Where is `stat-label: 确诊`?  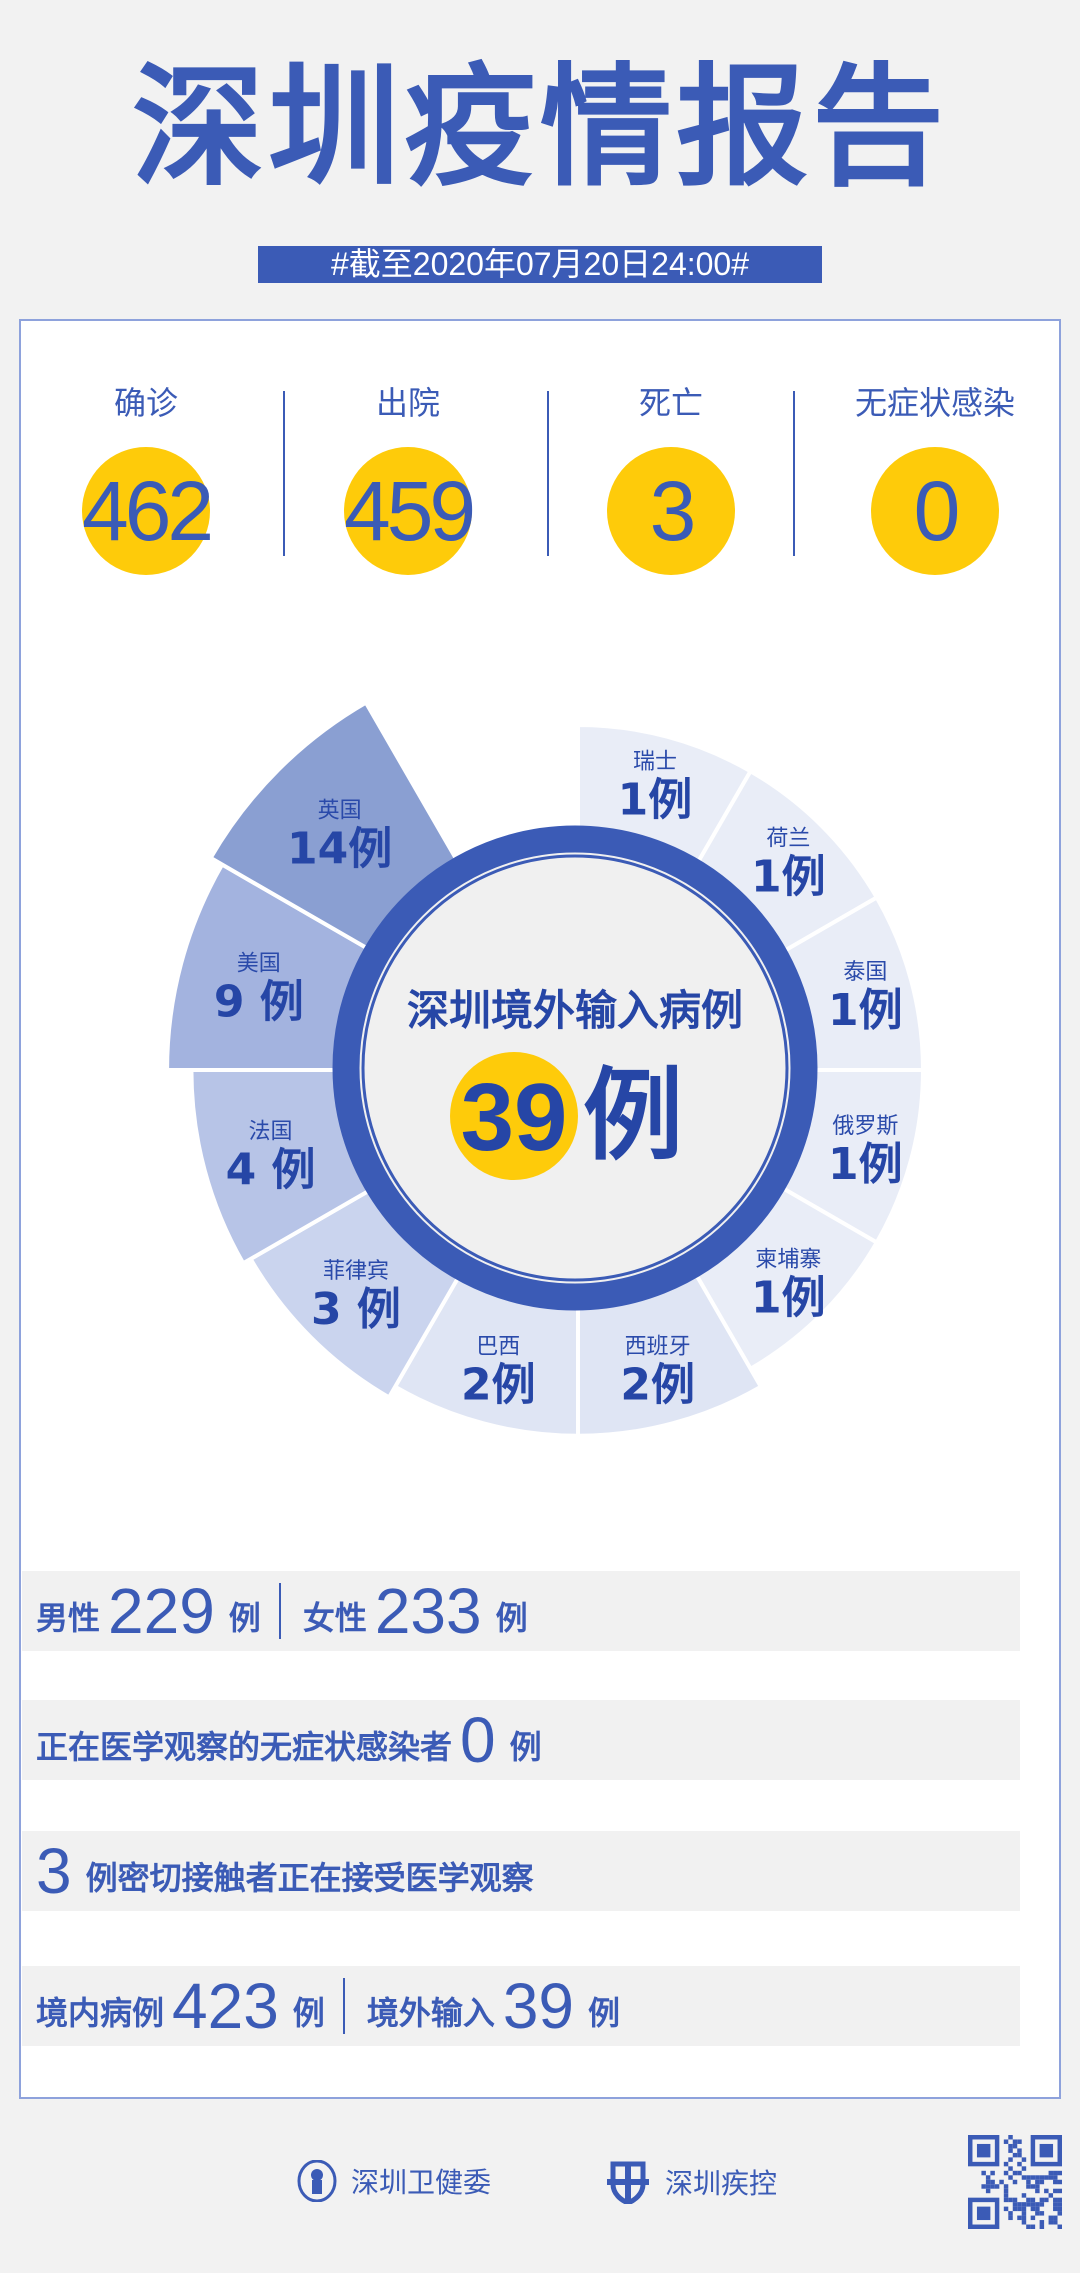 stat-label: 确诊 is located at coordinates (145, 403).